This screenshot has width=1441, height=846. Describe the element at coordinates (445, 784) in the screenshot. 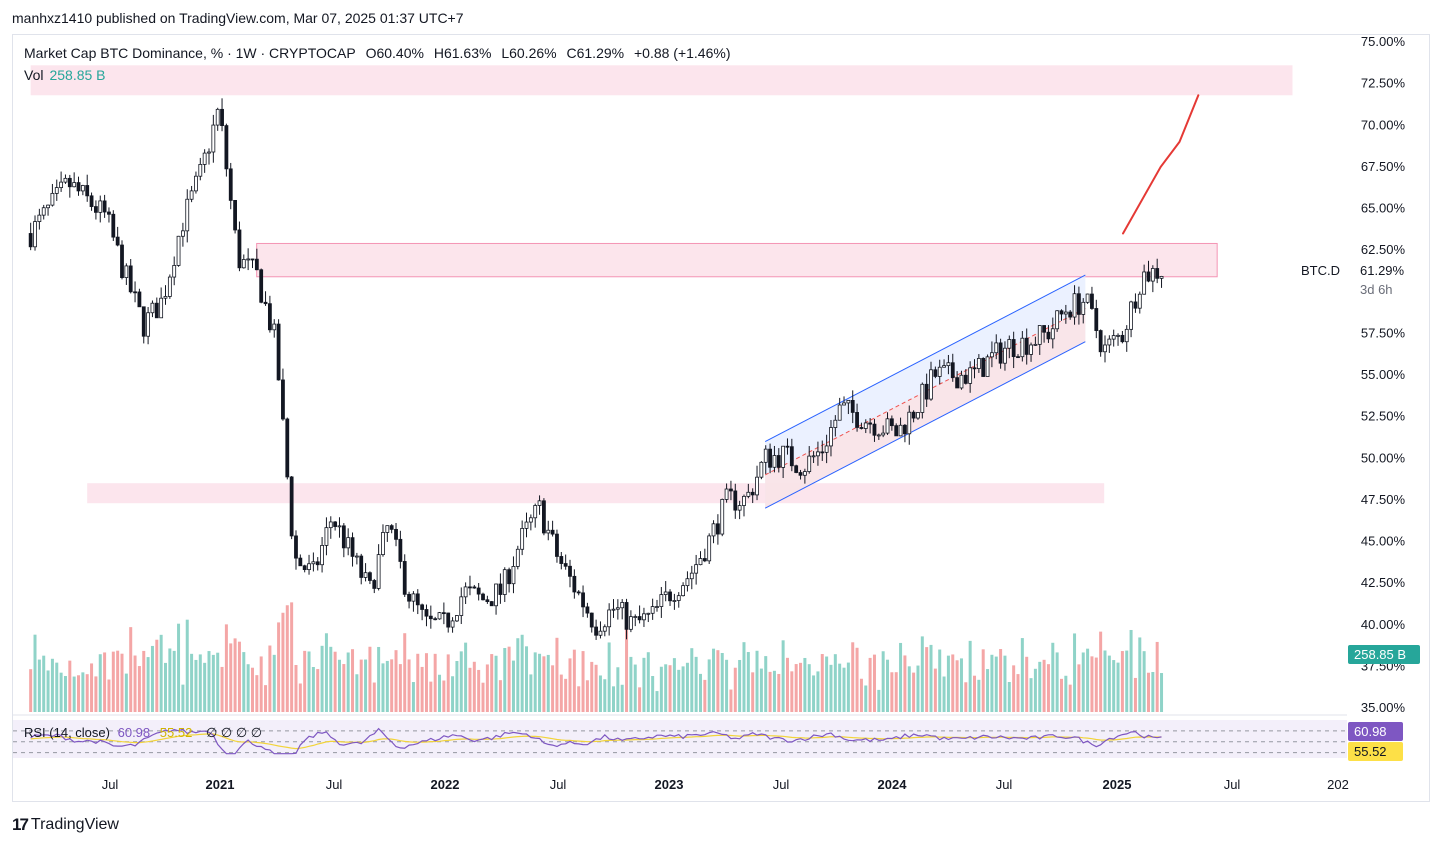

I see `x-tick-label: 2022` at that location.